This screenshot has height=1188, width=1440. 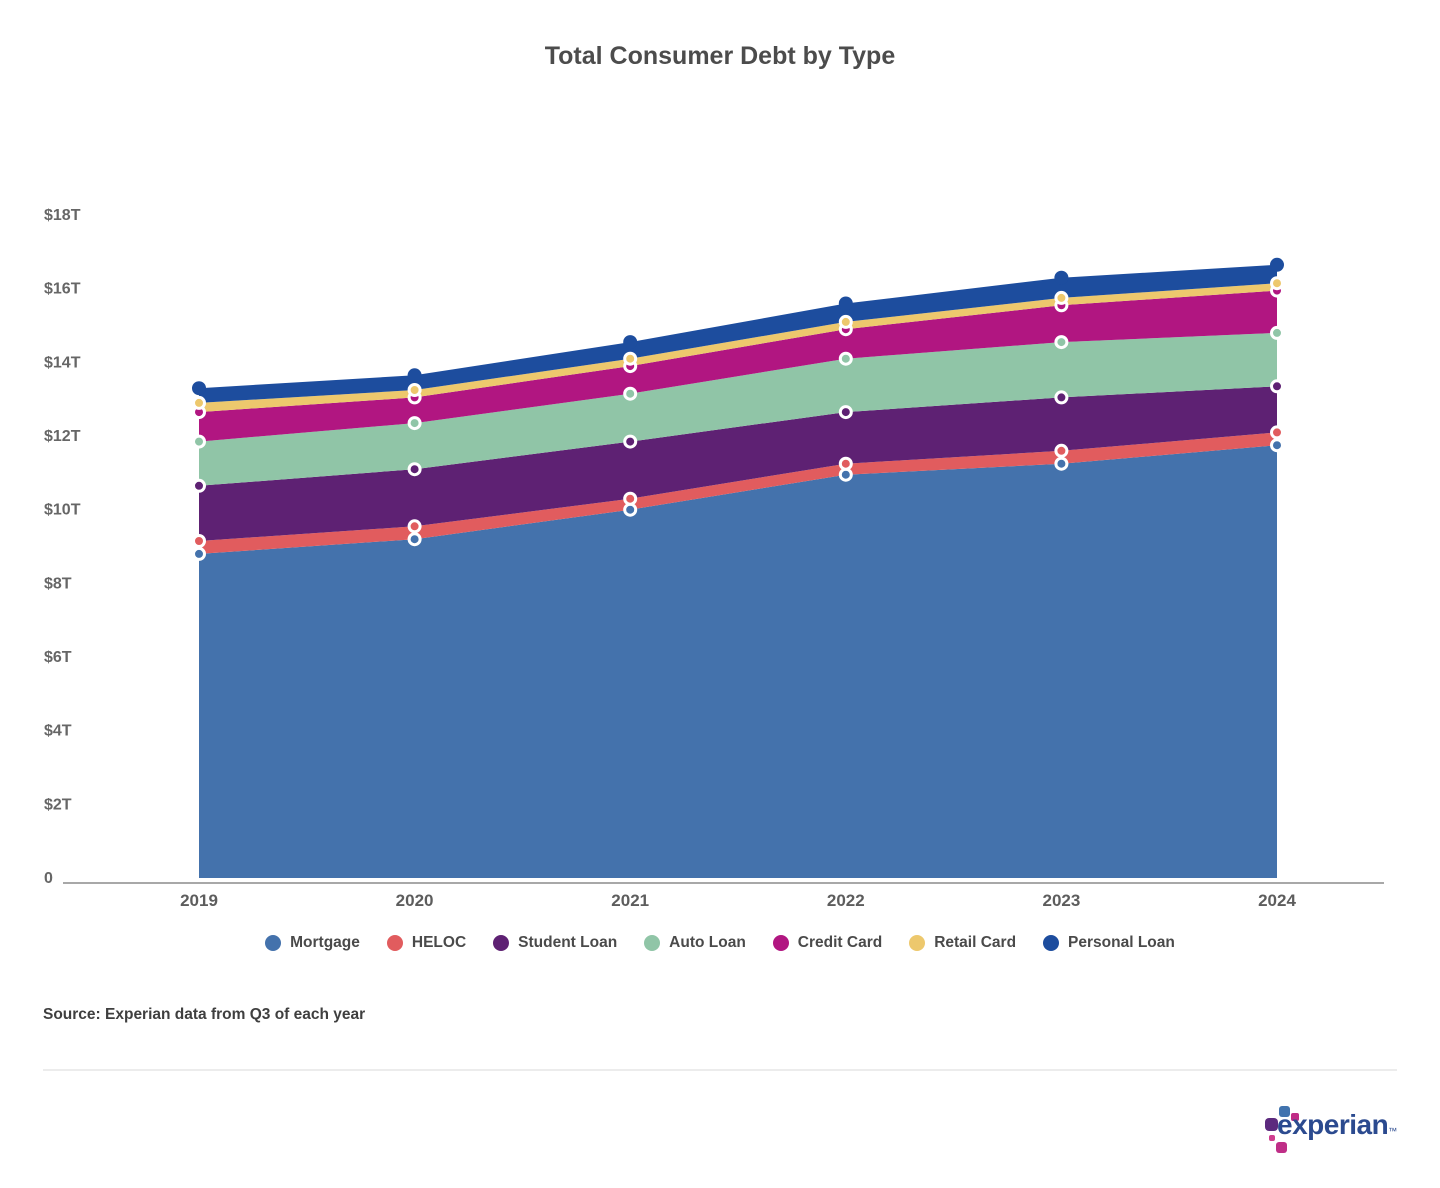 I want to click on x-tick-label-2020: 2020, so click(x=415, y=900).